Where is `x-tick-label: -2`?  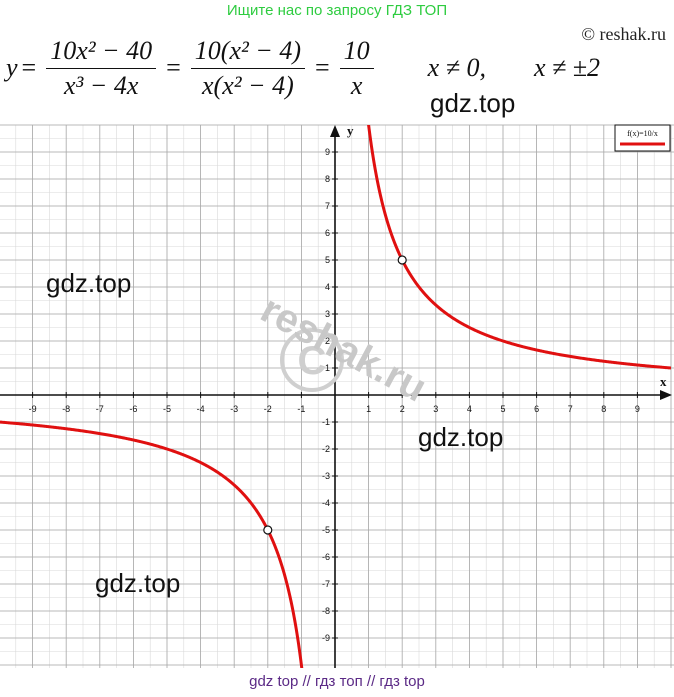
x-tick-label: -2 is located at coordinates (268, 409).